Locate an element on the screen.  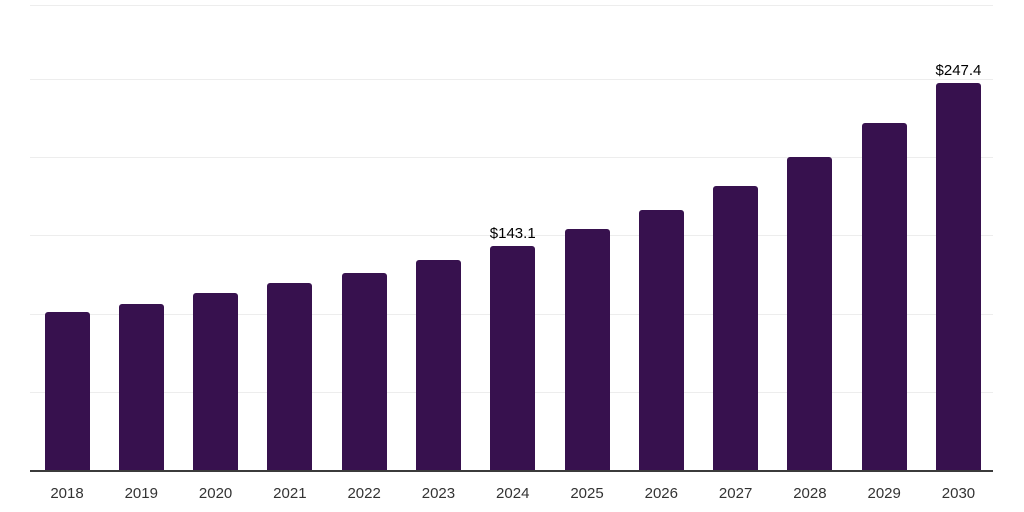
x-tick-2021: 2021 is located at coordinates (290, 493).